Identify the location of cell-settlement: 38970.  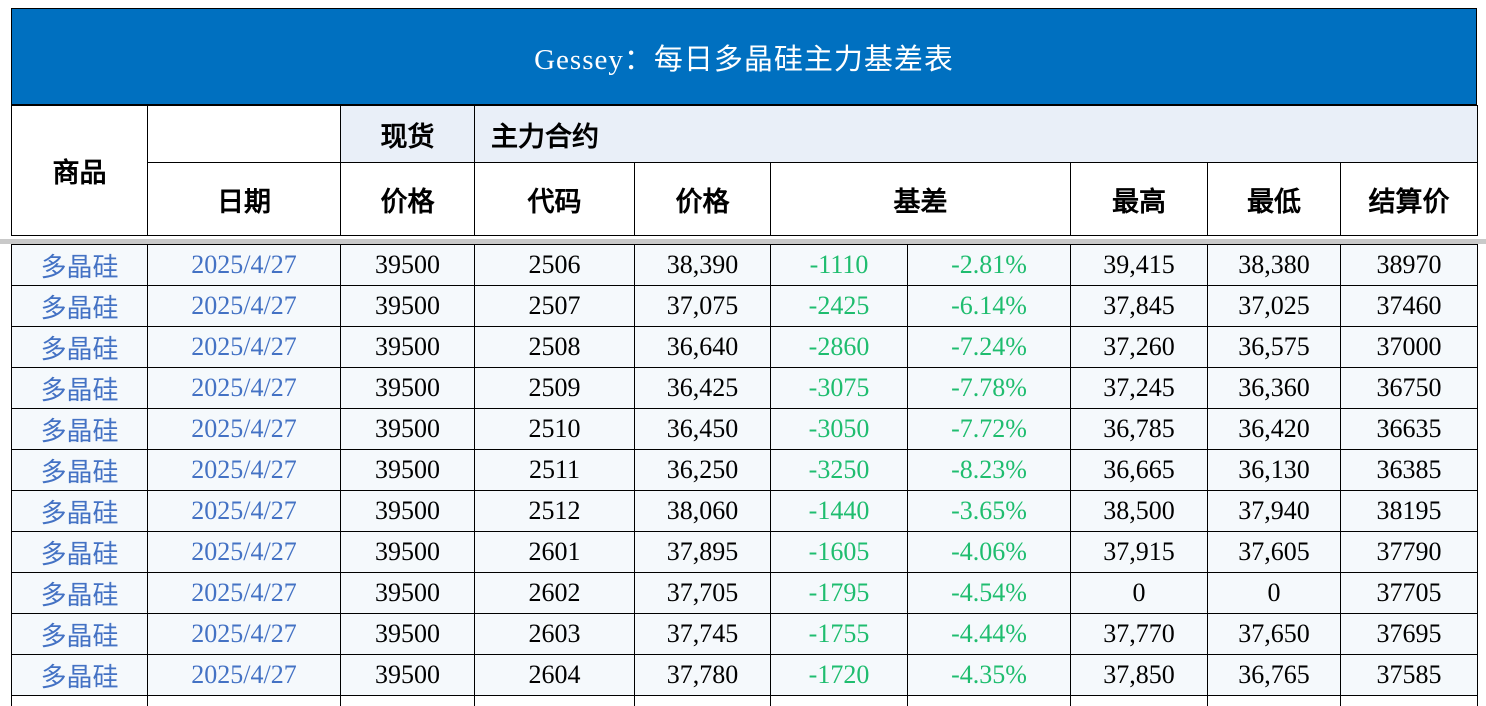
(1409, 265).